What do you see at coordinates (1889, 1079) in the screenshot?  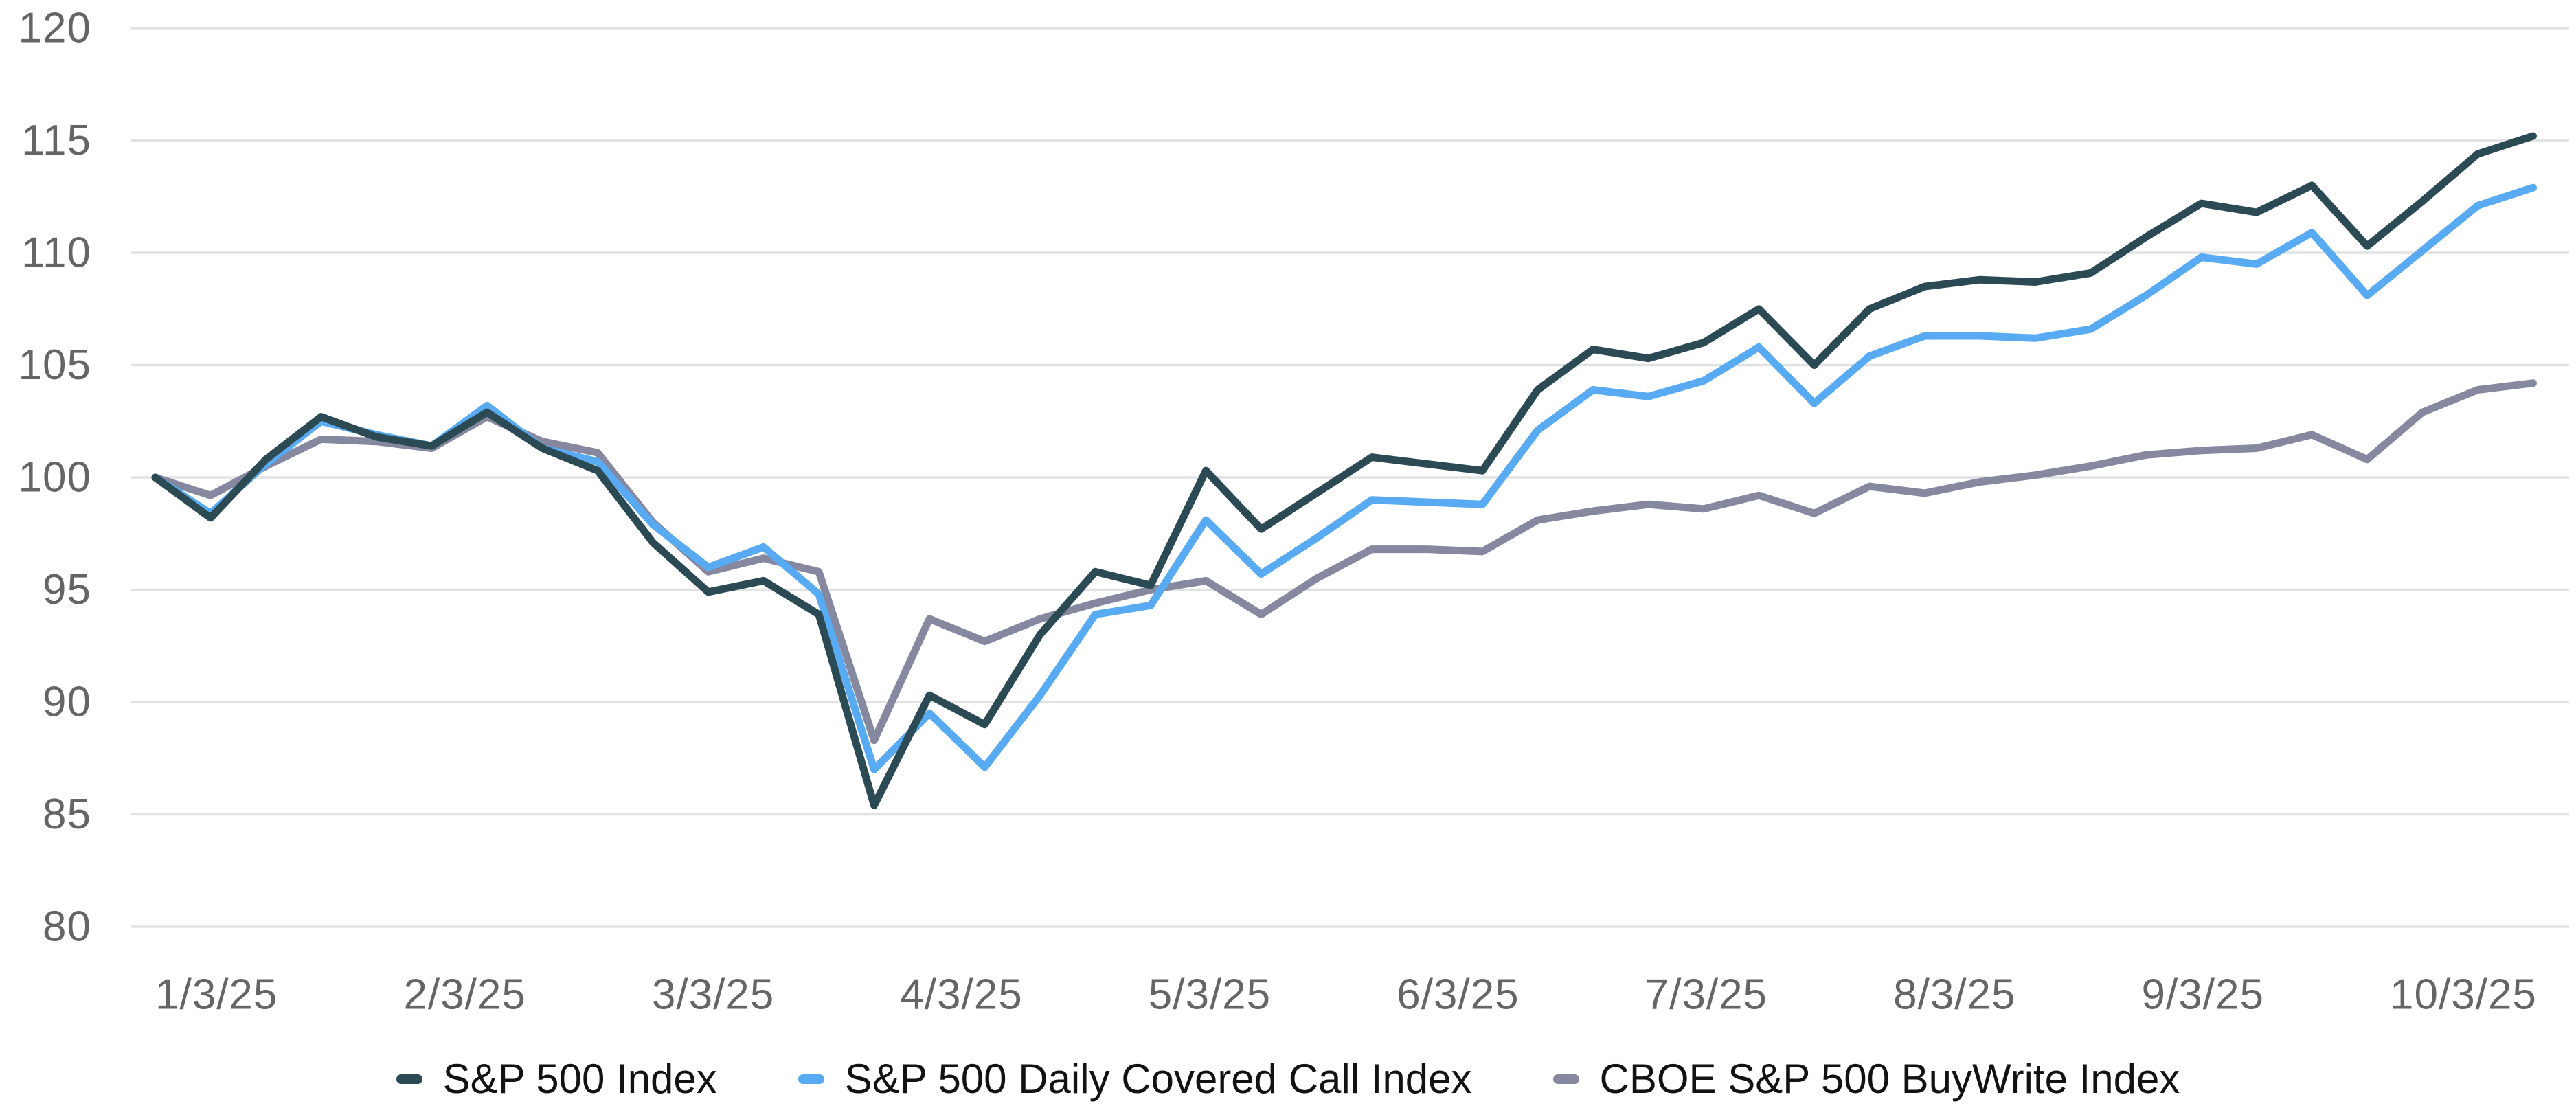 I see `legend-label: CBOE S&P 500 BuyWrite Index` at bounding box center [1889, 1079].